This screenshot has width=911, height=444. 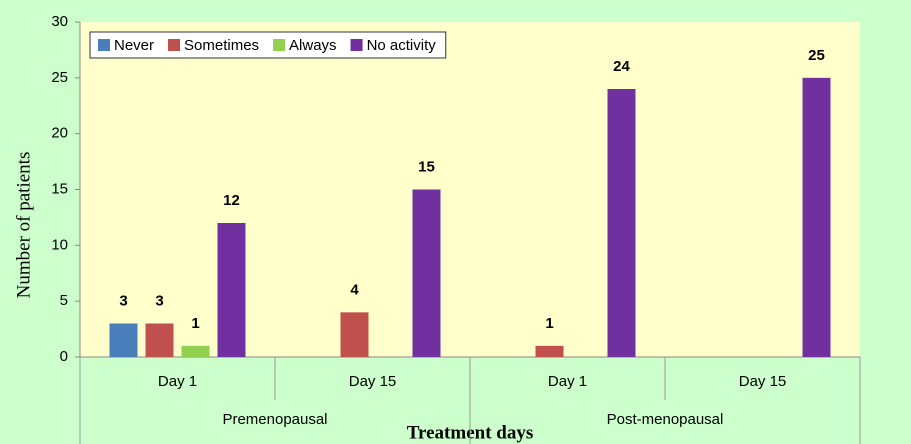 What do you see at coordinates (665, 419) in the screenshot?
I see `group-label: Post-menopausal` at bounding box center [665, 419].